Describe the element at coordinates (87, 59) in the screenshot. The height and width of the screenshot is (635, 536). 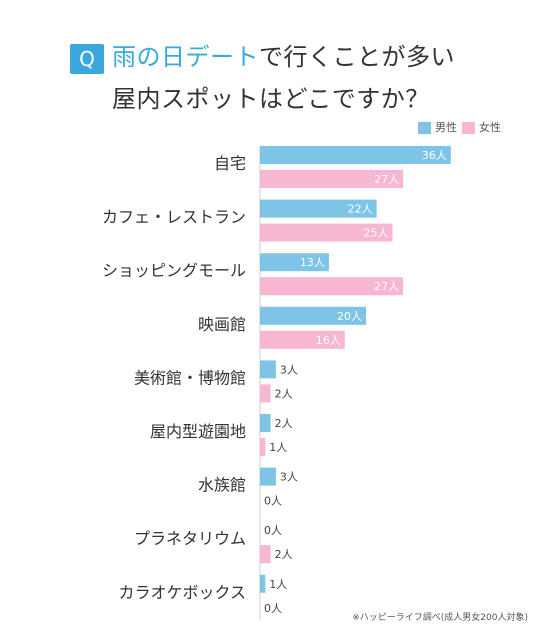
I see `question-badge: Q` at that location.